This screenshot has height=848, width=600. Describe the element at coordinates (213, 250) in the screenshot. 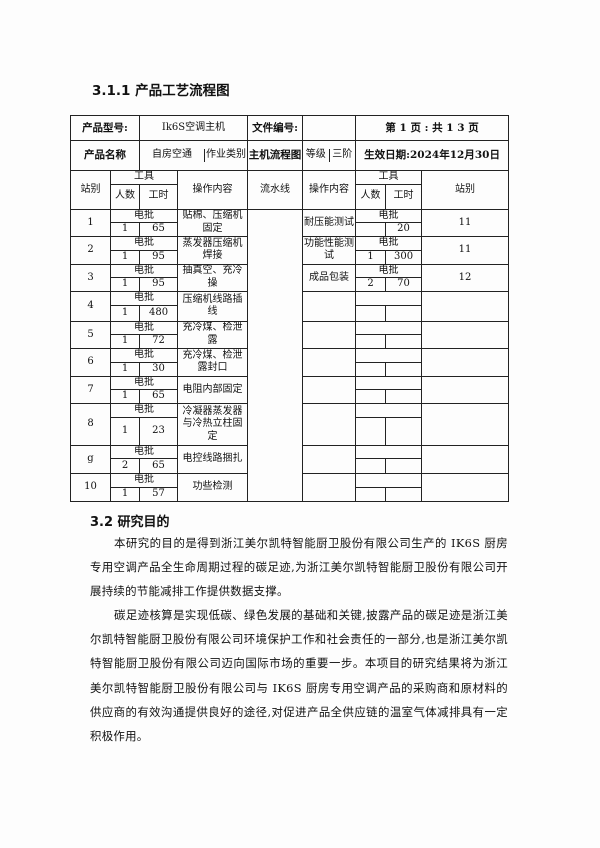

I see `operation-cell: 蒸发器压缩机焊接` at that location.